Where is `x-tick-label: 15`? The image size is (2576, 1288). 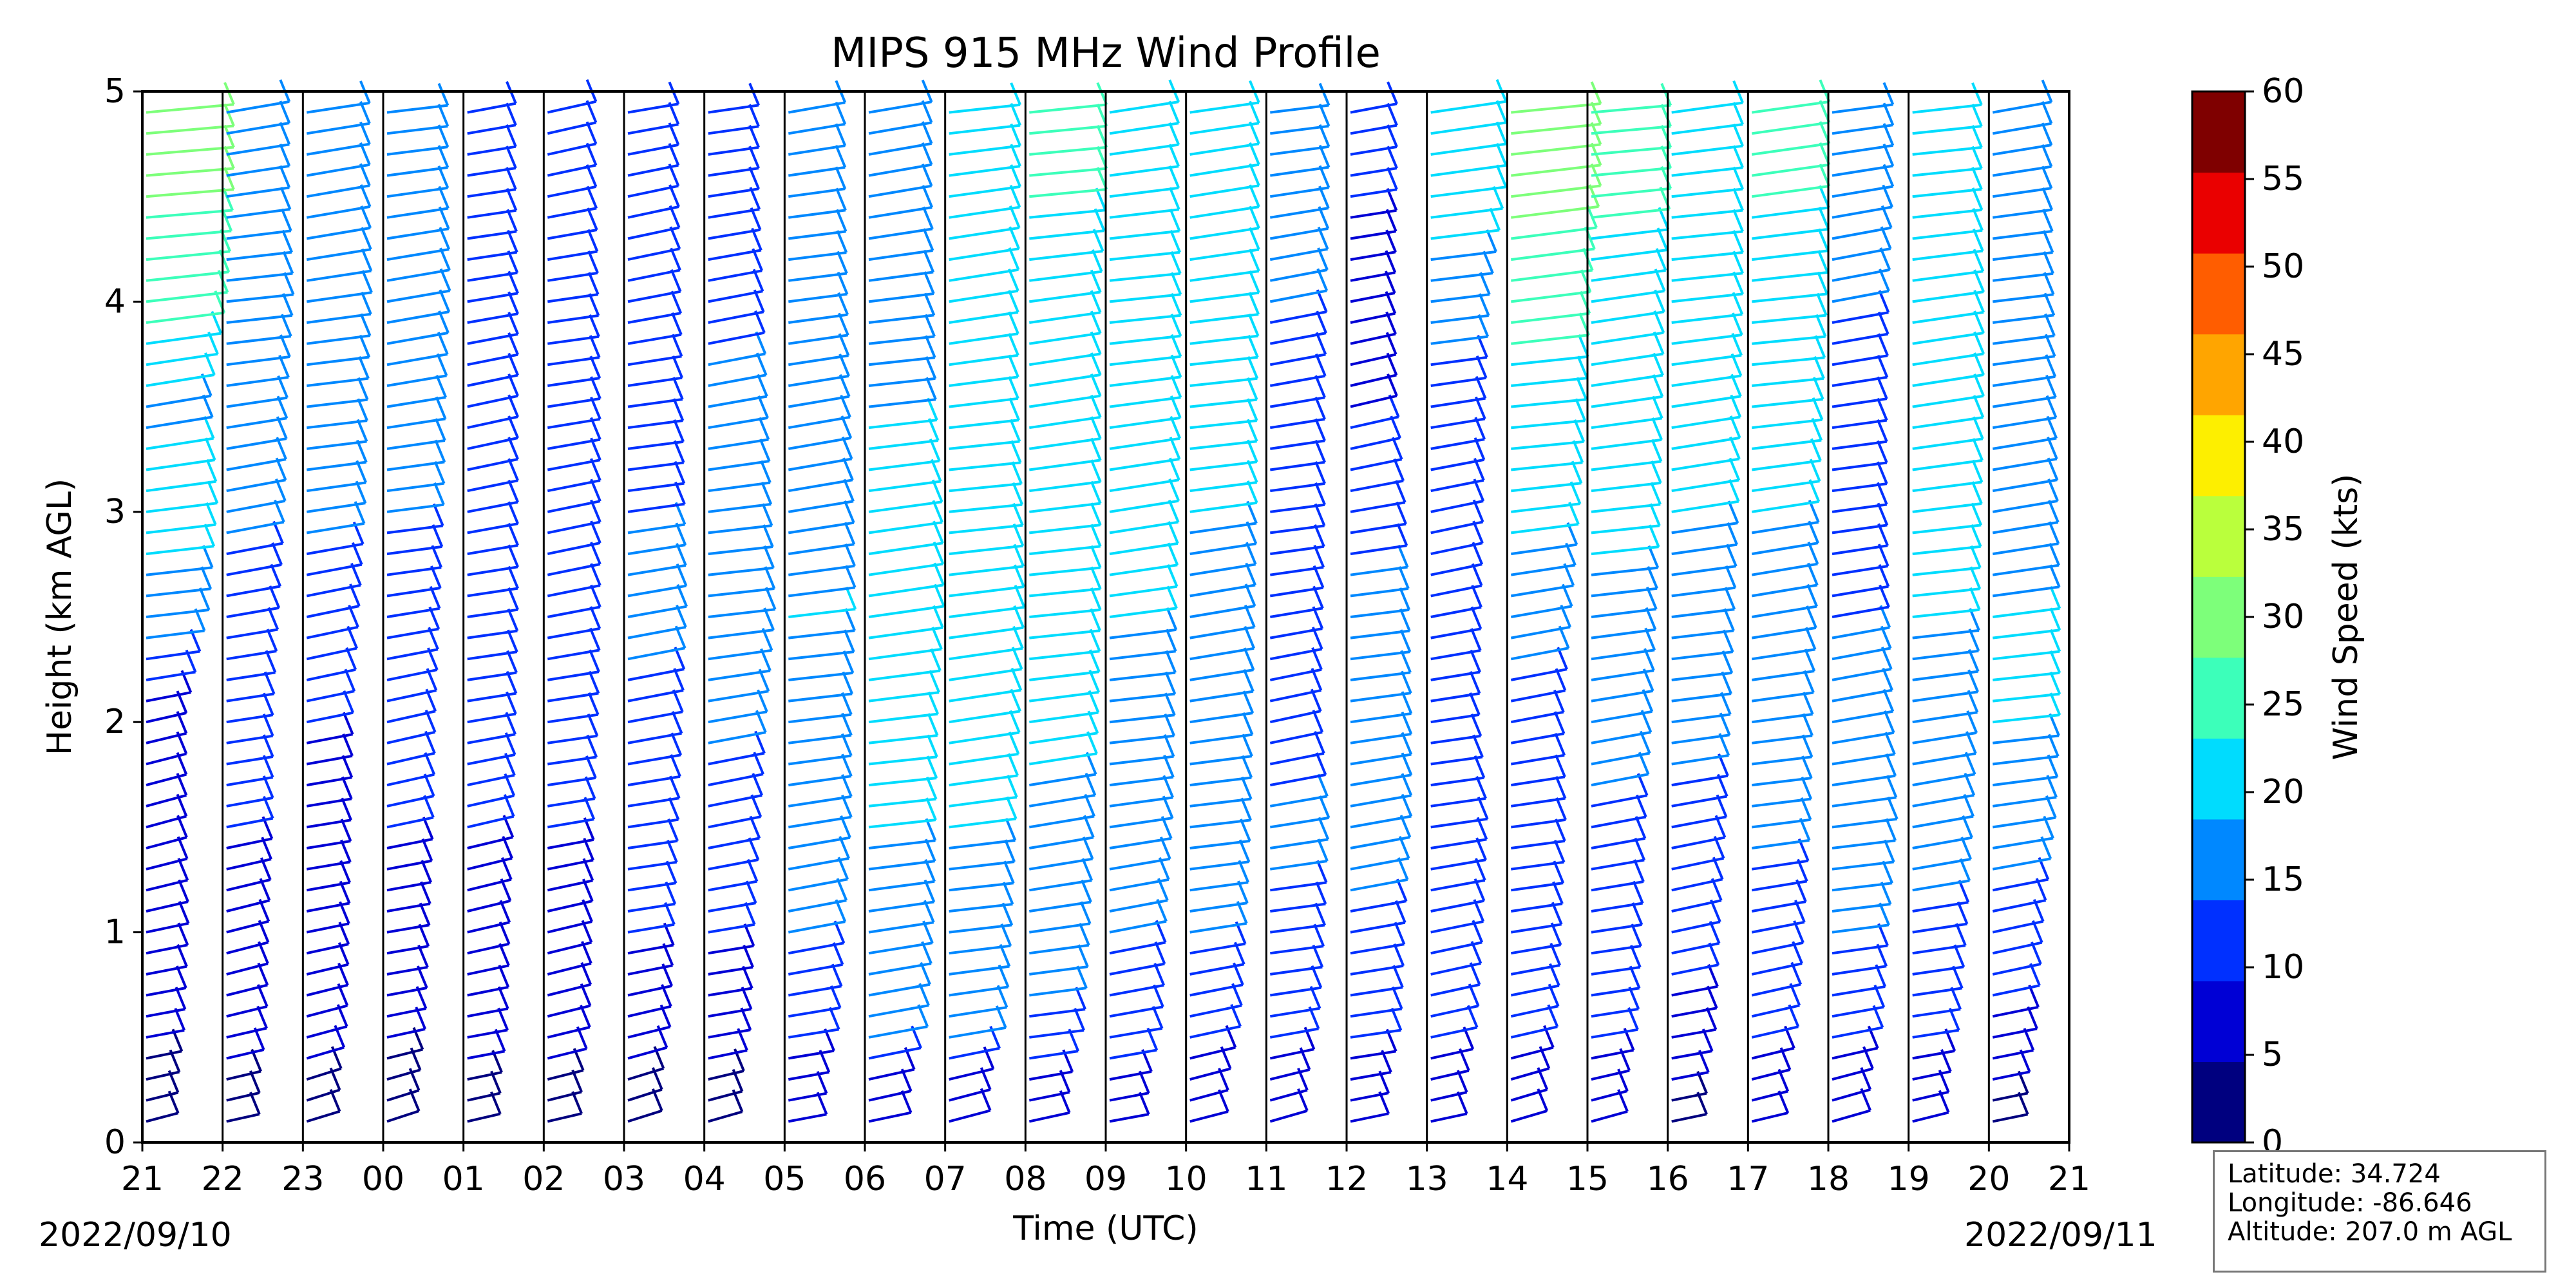 x-tick-label: 15 is located at coordinates (1587, 1179).